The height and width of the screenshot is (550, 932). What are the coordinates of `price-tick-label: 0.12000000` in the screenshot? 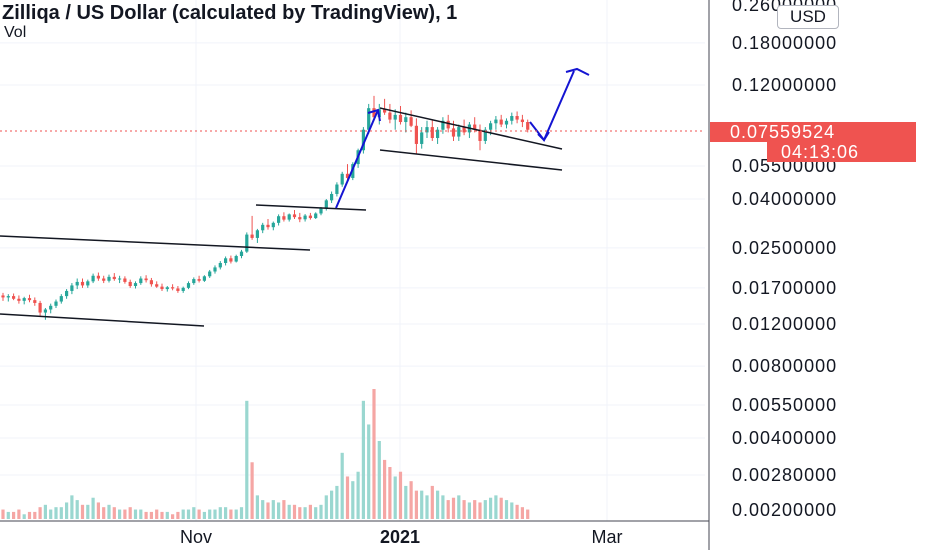 It's located at (784, 85).